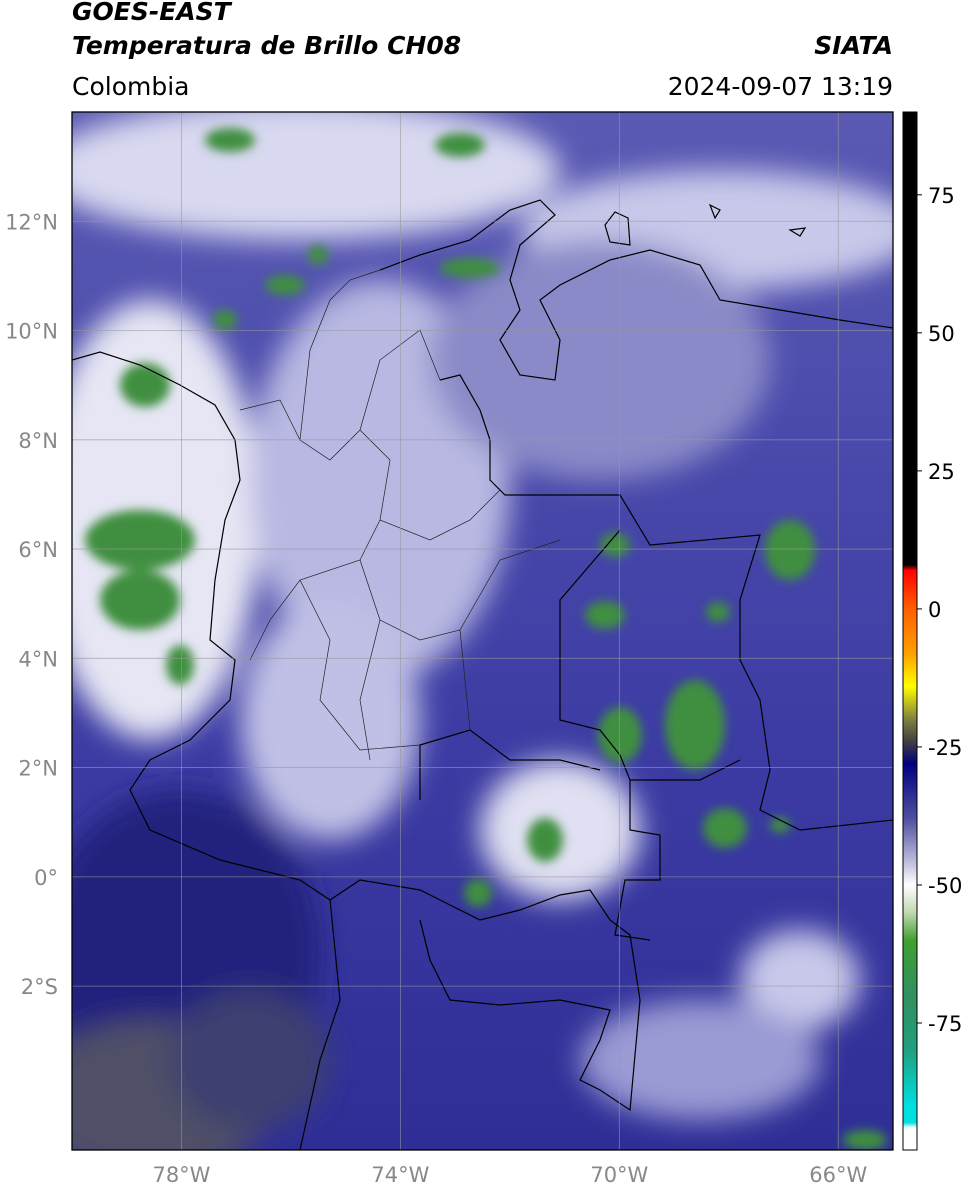 The height and width of the screenshot is (1190, 966). What do you see at coordinates (838, 1175) in the screenshot?
I see `x-tick-label: 66°W` at bounding box center [838, 1175].